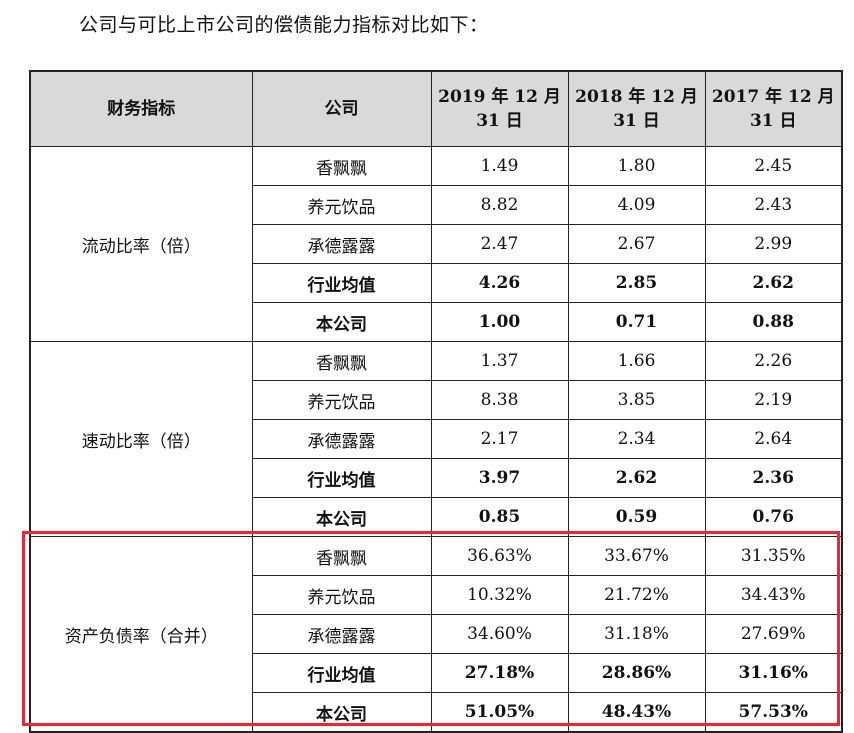  Describe the element at coordinates (773, 595) in the screenshot. I see `value-cell: 34.43%` at that location.